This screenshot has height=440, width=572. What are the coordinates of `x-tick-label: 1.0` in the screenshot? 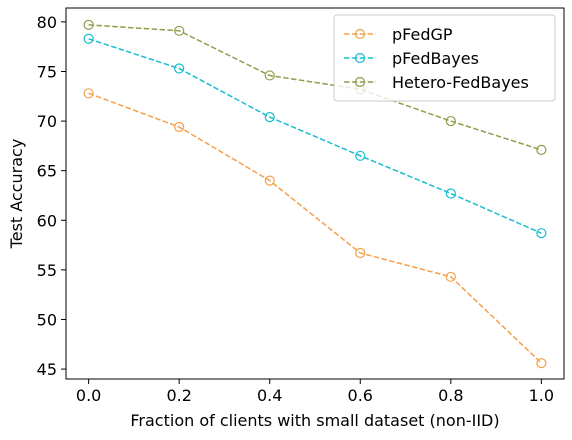 It's located at (541, 395).